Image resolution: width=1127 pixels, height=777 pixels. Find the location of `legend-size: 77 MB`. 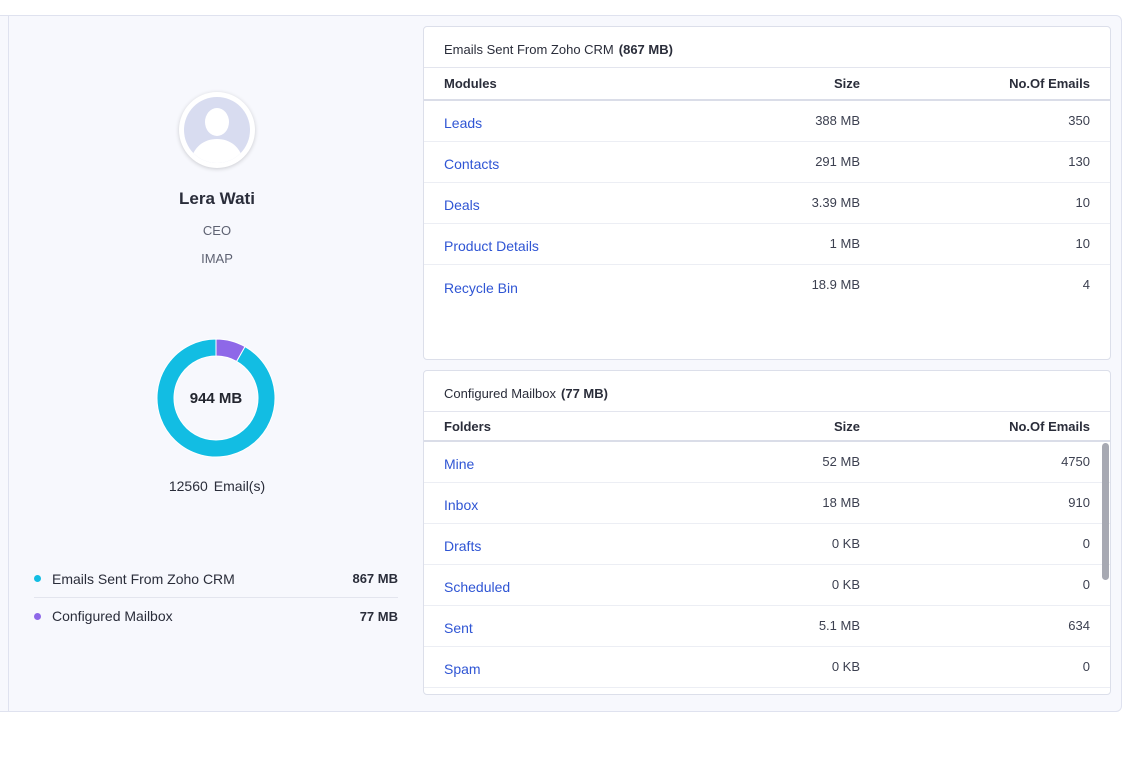

legend-size: 77 MB is located at coordinates (378, 616).